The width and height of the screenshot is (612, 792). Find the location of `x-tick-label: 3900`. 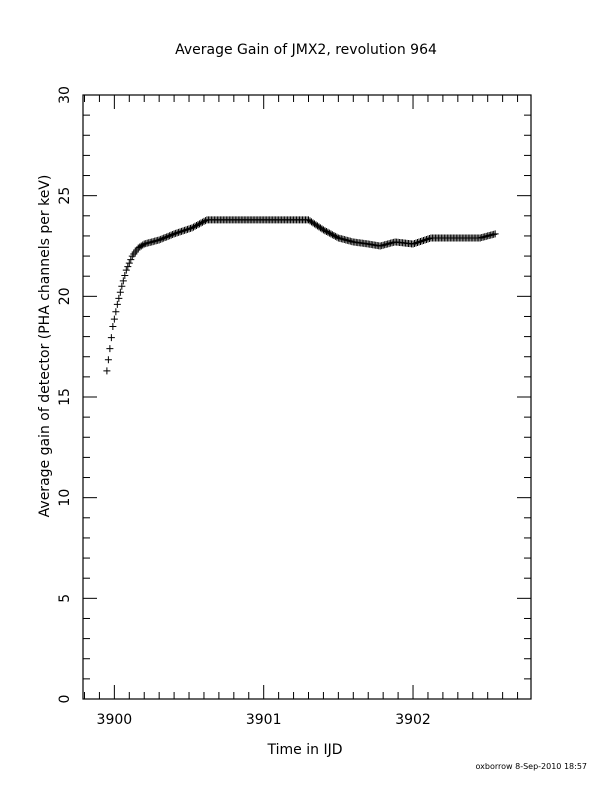

x-tick-label: 3900 is located at coordinates (115, 720).